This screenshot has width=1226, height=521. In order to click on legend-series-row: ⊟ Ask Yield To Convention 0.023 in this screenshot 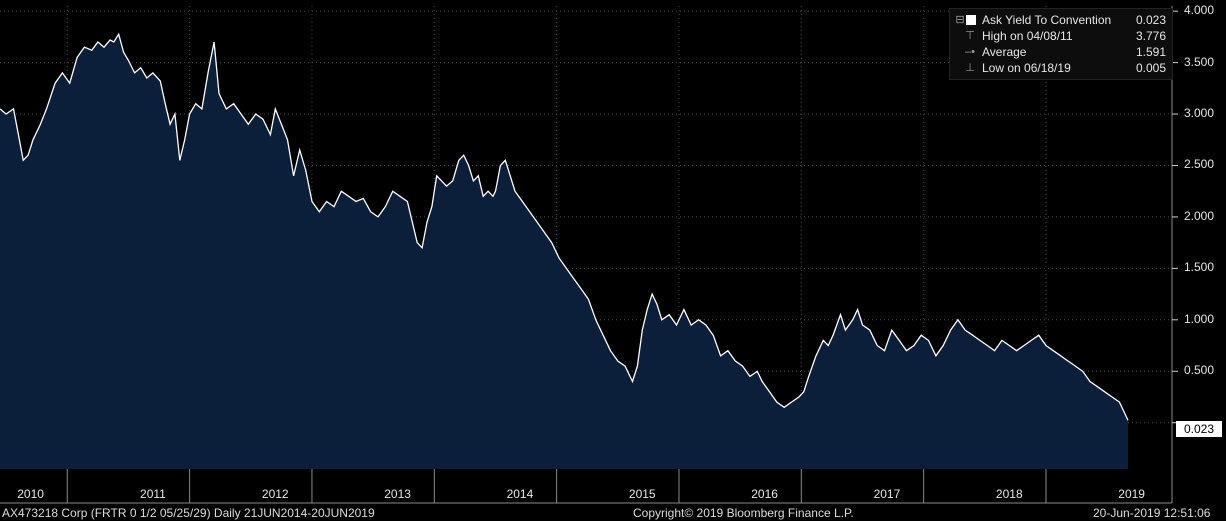, I will do `click(1061, 20)`.